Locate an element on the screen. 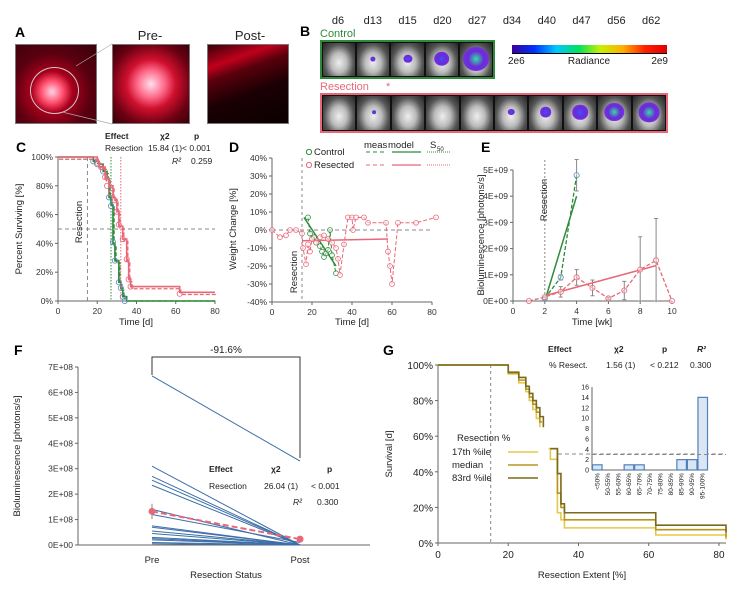 The image size is (742, 590). y-tick-label: 40% is located at coordinates (44, 243).